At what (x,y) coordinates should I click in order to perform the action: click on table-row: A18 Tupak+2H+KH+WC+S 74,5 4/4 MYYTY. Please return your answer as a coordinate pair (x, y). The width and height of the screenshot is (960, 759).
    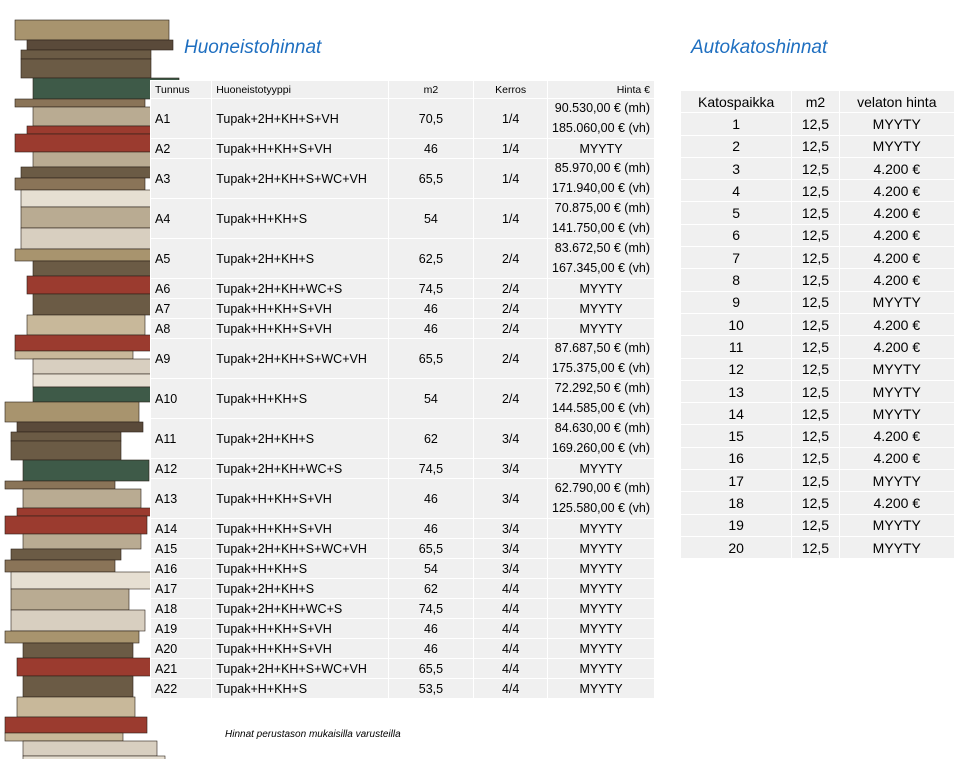
    Looking at the image, I should click on (402, 608).